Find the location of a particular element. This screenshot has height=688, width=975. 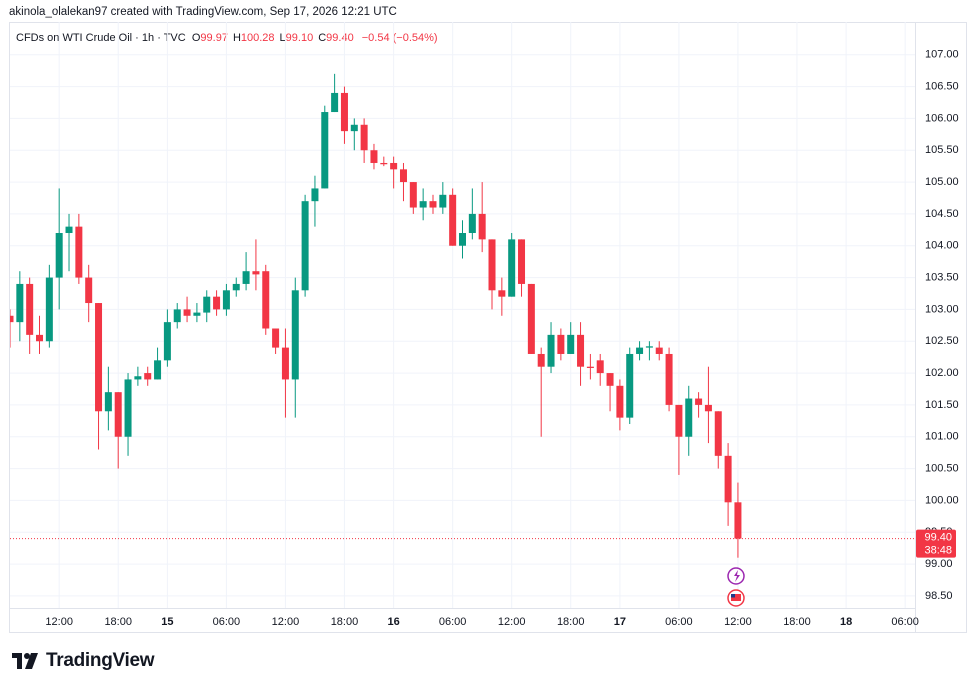

brand: TradingView is located at coordinates (83, 661).